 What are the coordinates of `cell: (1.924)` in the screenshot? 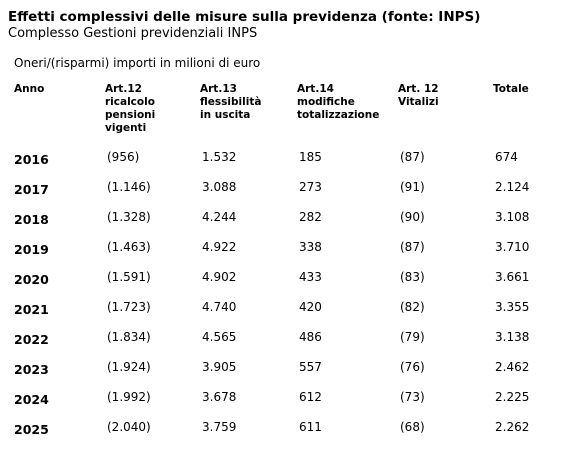 It's located at (129, 367).